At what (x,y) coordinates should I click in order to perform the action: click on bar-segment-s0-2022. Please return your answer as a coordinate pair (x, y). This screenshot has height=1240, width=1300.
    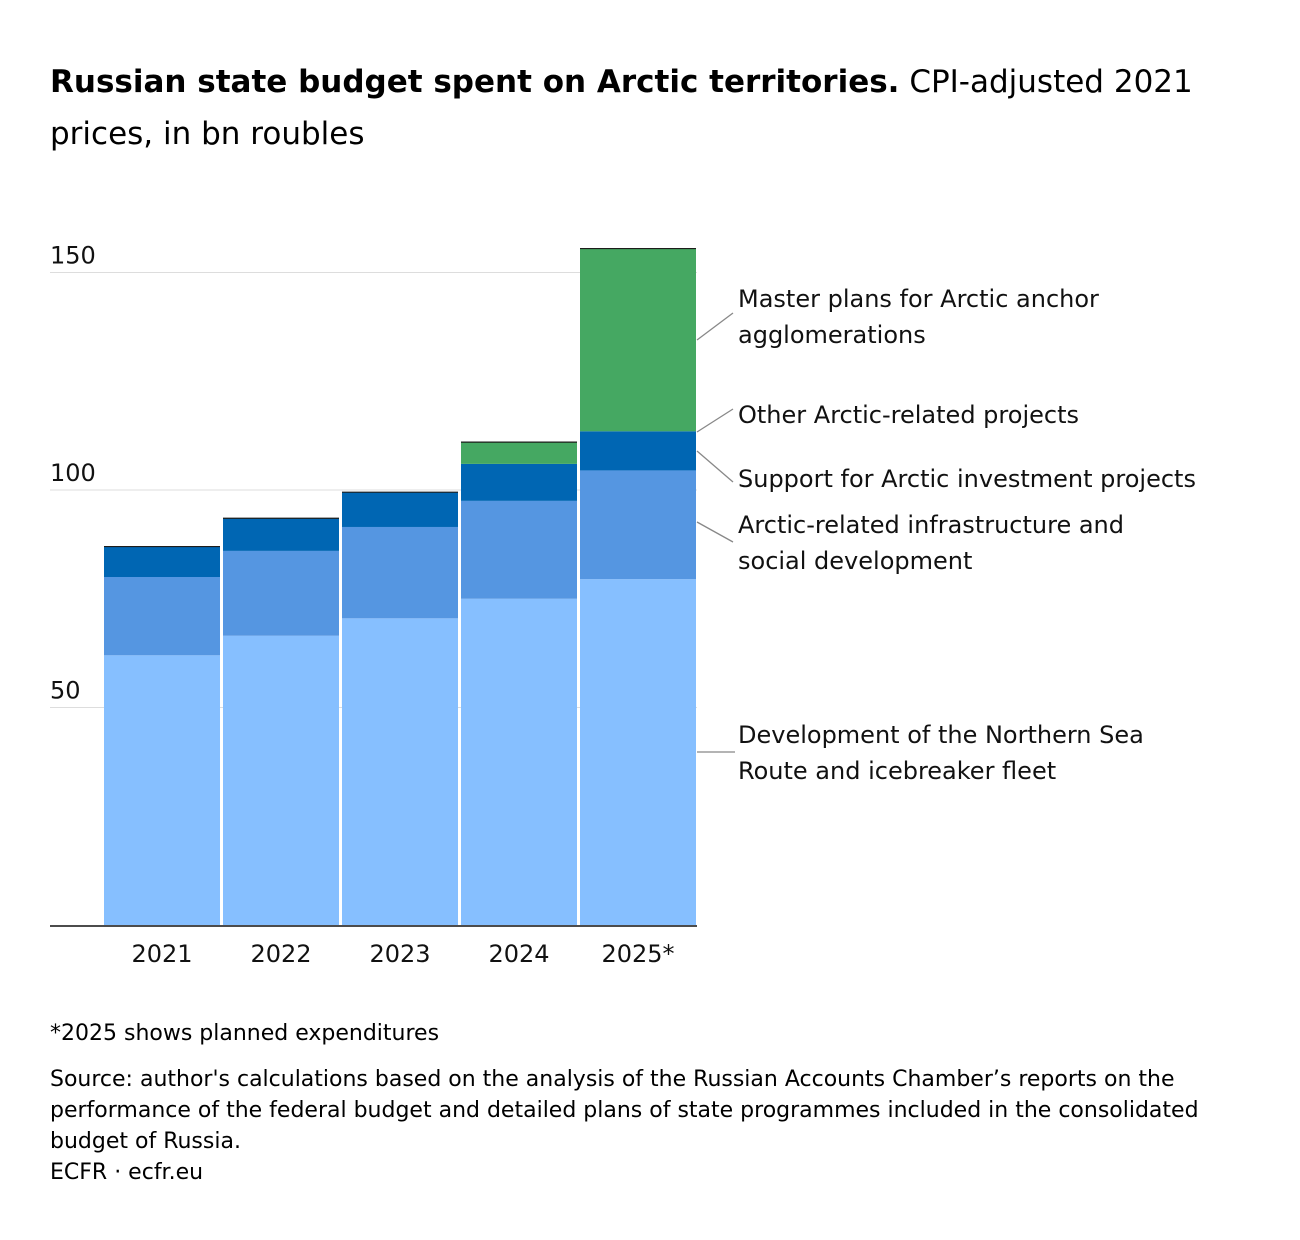
    Looking at the image, I should click on (281, 780).